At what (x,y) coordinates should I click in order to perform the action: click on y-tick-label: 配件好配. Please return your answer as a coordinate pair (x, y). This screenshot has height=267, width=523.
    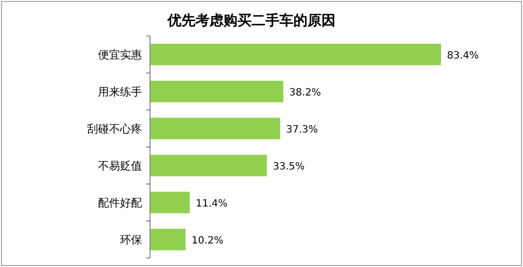
    Looking at the image, I should click on (120, 203).